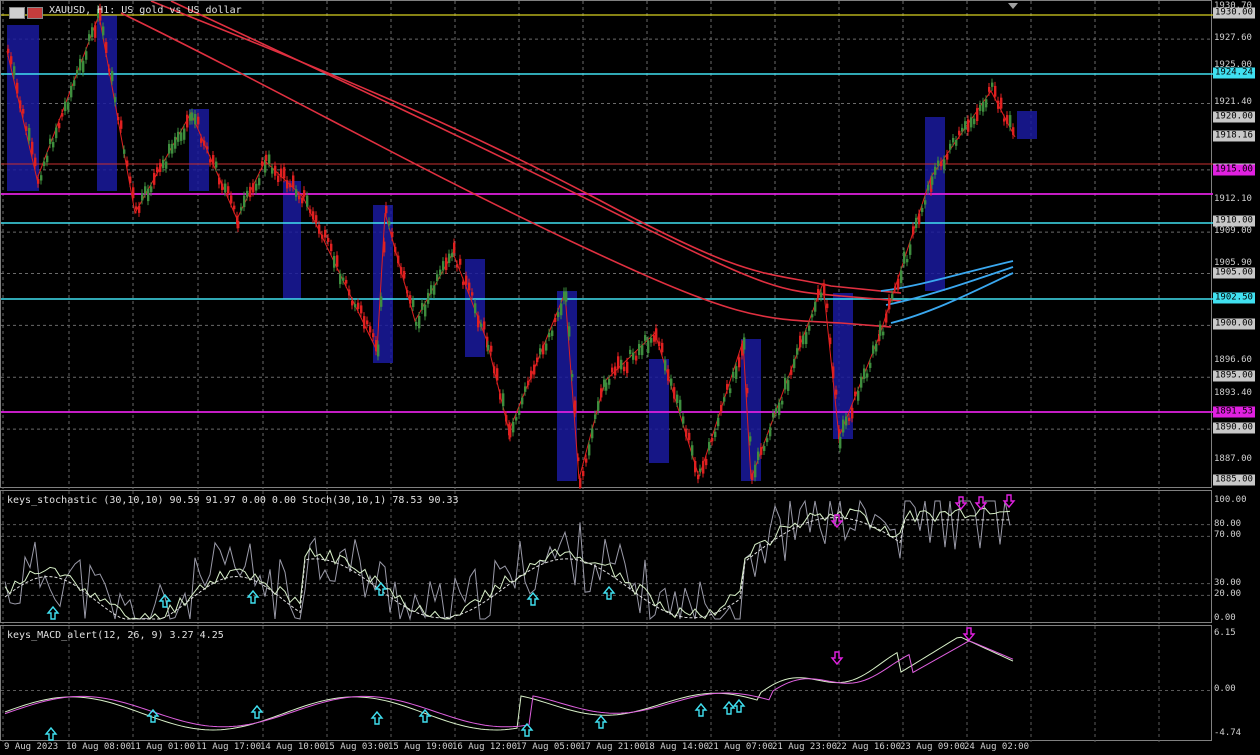 The image size is (1260, 755). Describe the element at coordinates (1234, 324) in the screenshot. I see `price-level-tag: 1900.00` at that location.